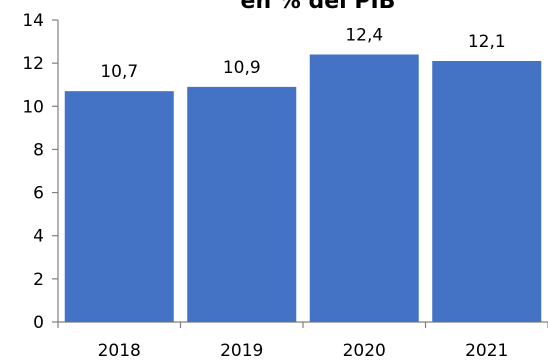 This screenshot has width=548, height=360. What do you see at coordinates (38, 194) in the screenshot?
I see `y-tick-label: 6` at bounding box center [38, 194].